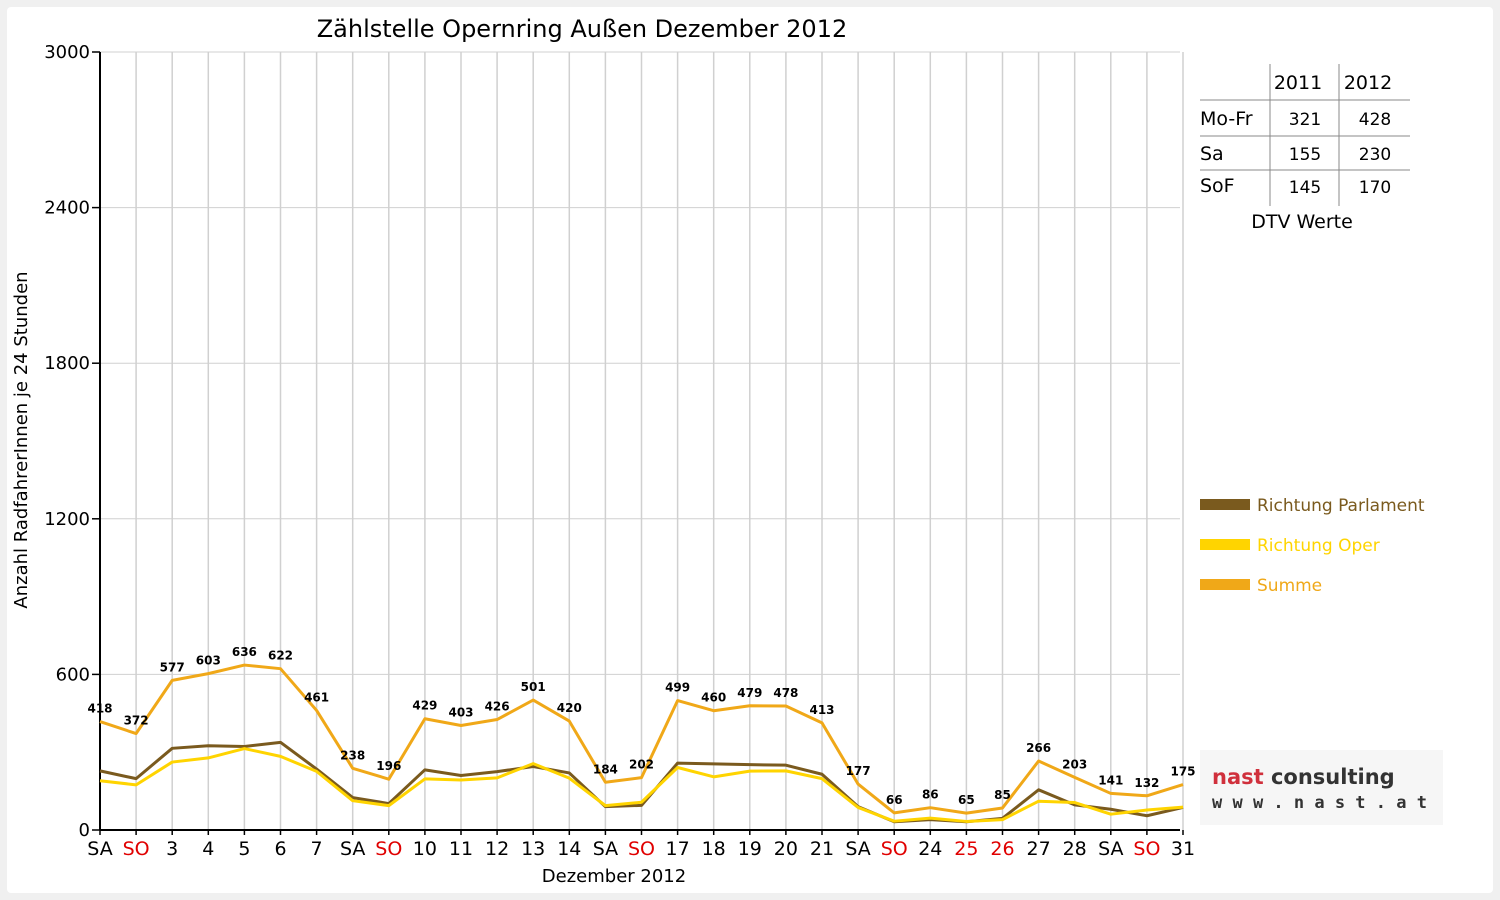 This screenshot has width=1500, height=900. I want to click on logo: nast consulting w w w . n a s t . a t, so click(1321, 787).